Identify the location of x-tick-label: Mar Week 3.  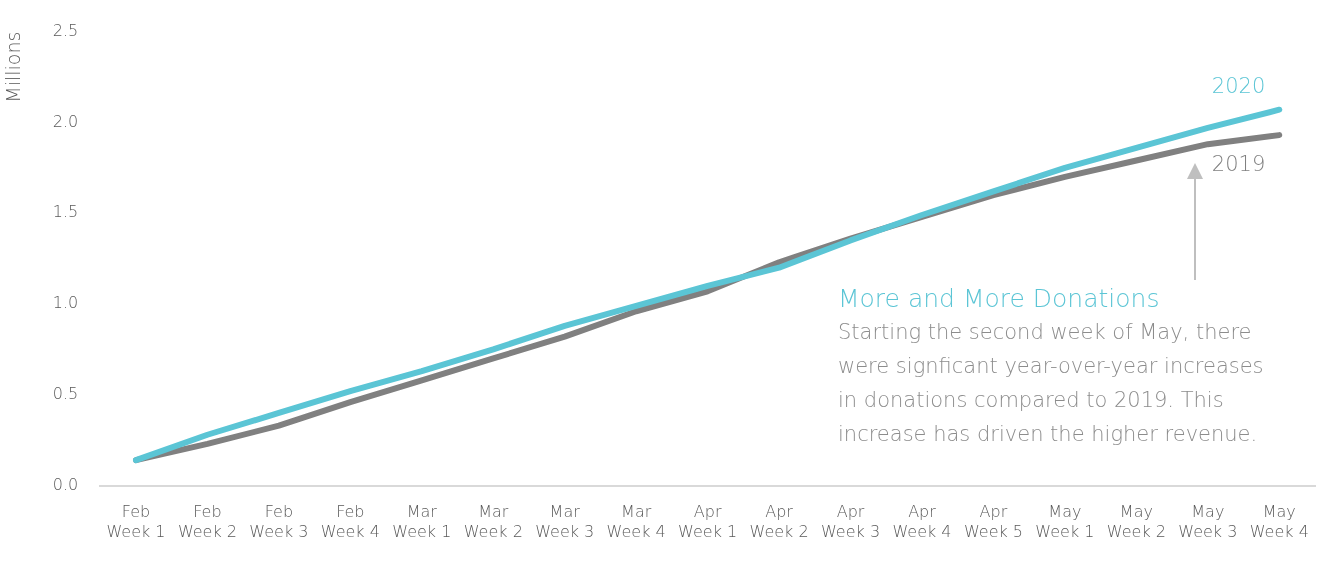
(565, 521).